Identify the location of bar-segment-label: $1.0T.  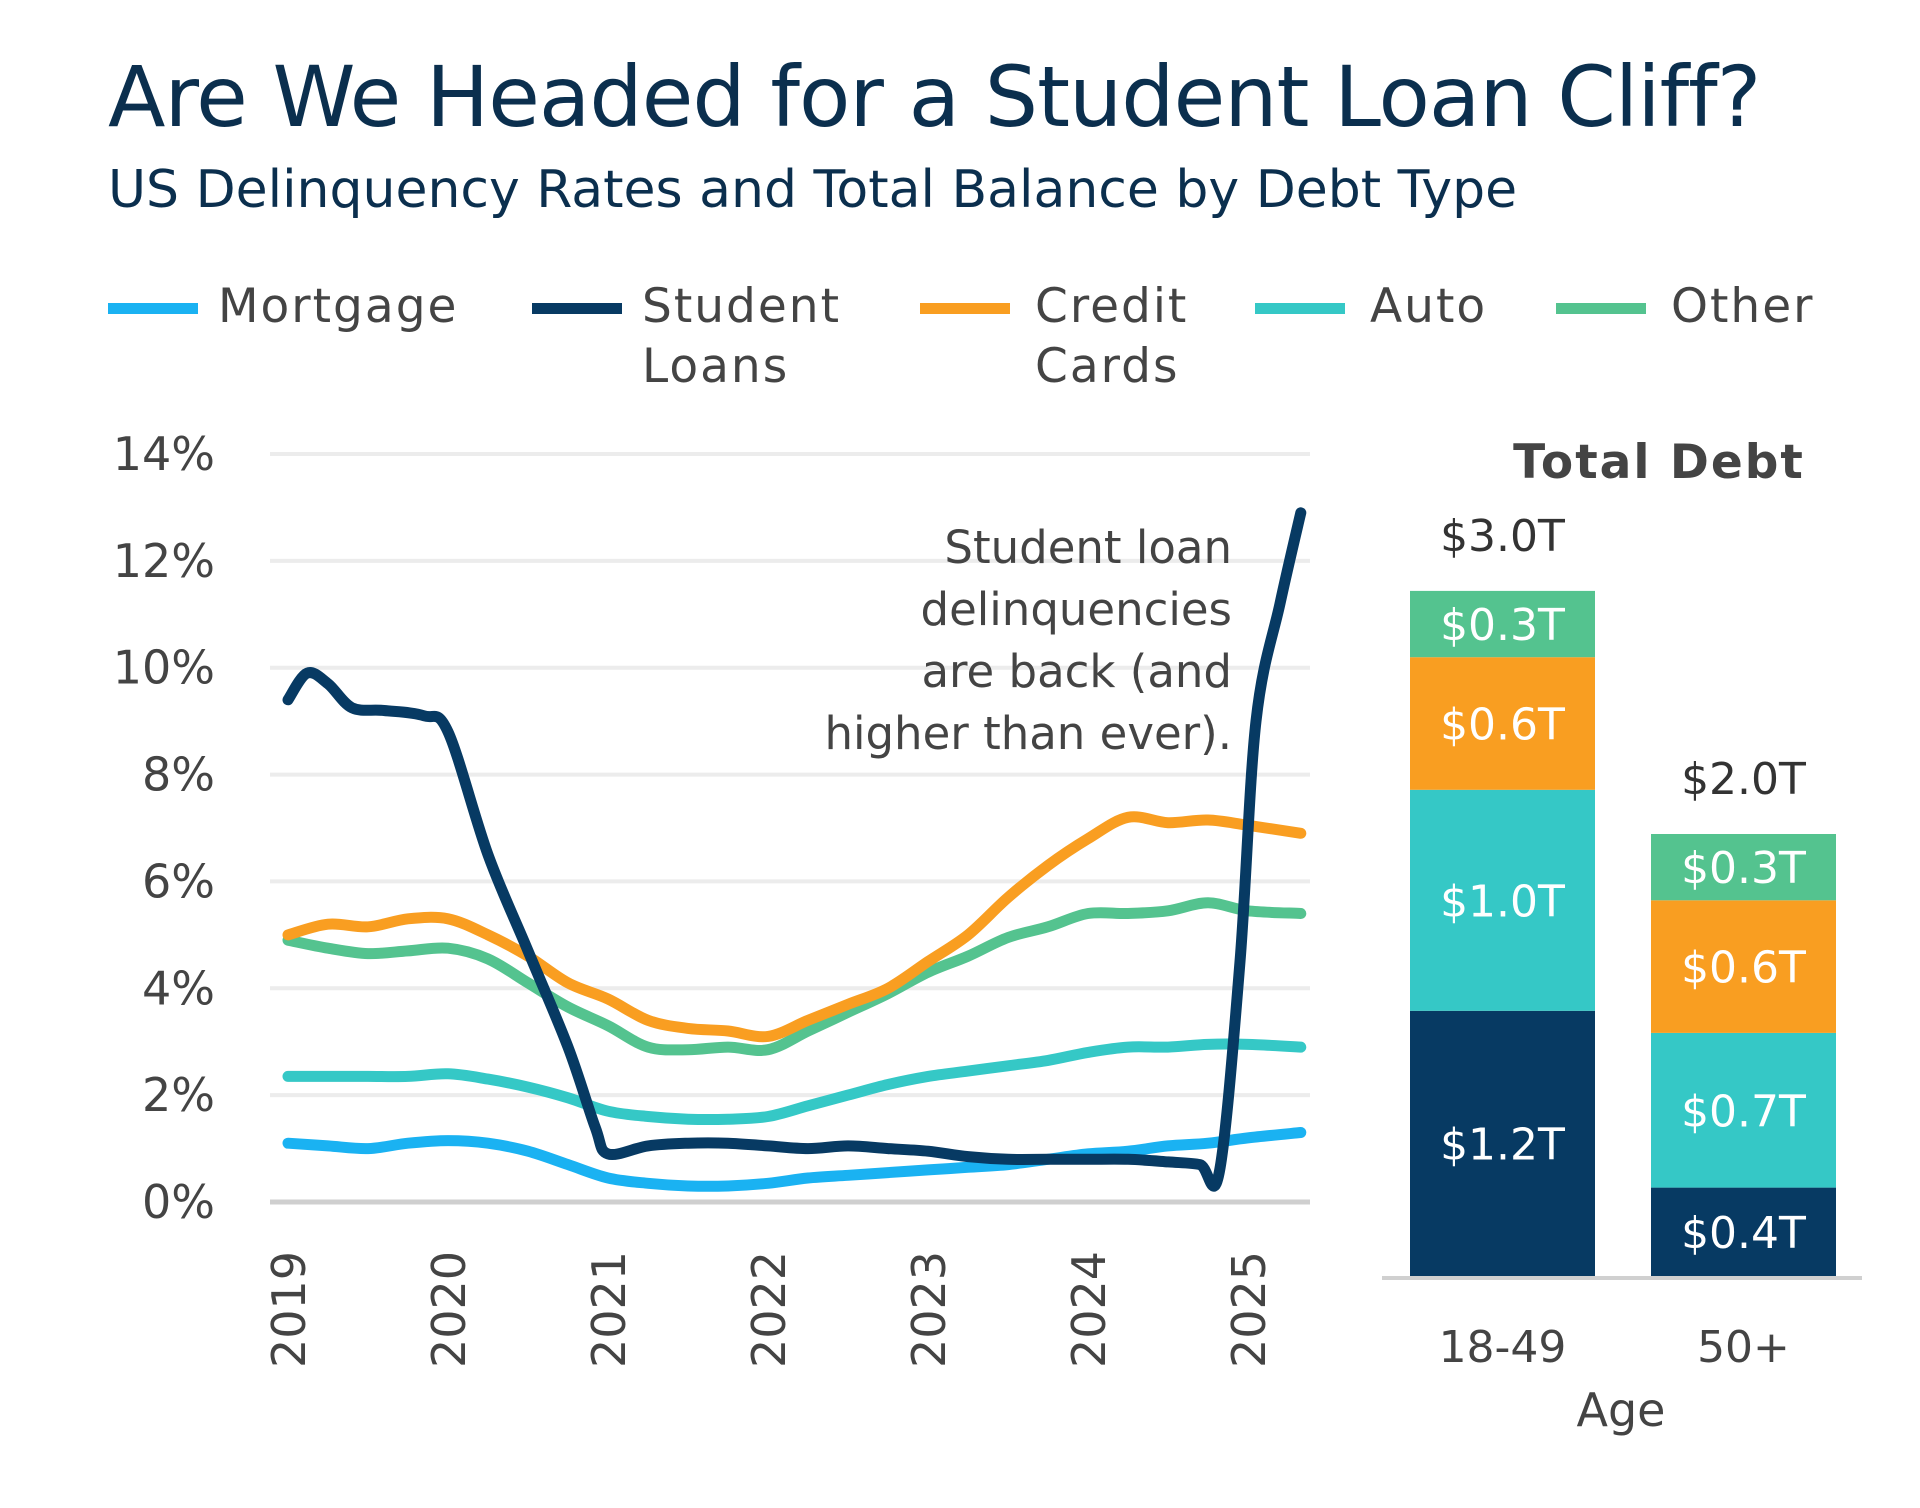
(1502, 901).